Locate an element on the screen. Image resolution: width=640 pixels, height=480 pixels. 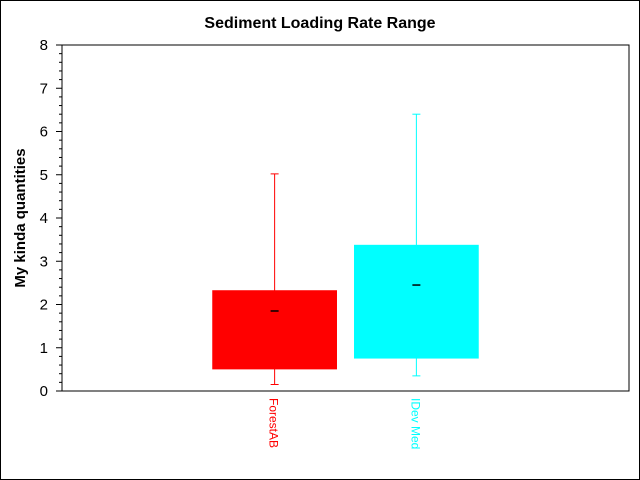
y-tick-label: 3 is located at coordinates (44, 261).